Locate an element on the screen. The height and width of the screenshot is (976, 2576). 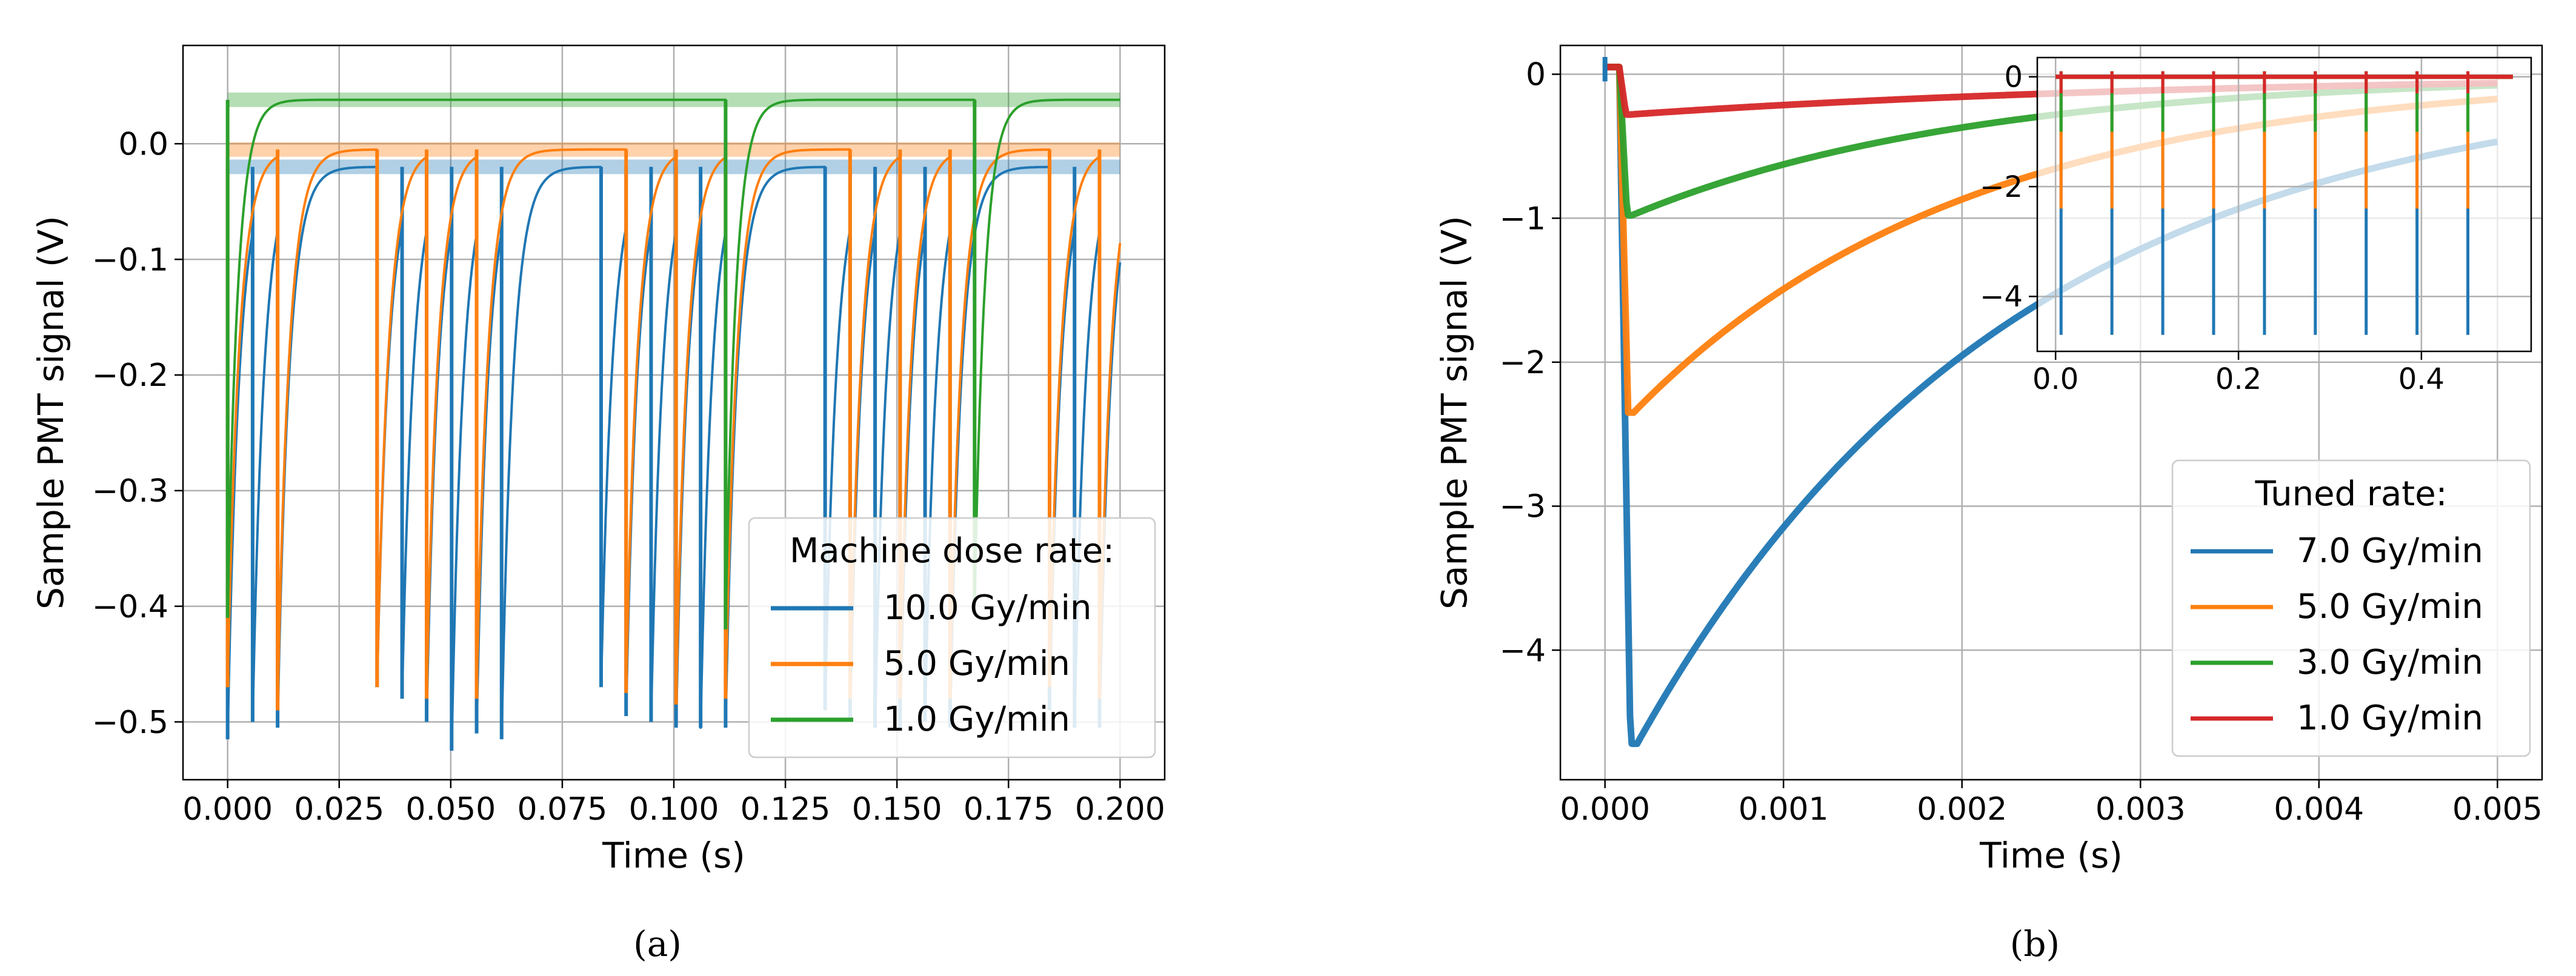
panel-a-legend-title: Machine dose rate: is located at coordinates (952, 551).